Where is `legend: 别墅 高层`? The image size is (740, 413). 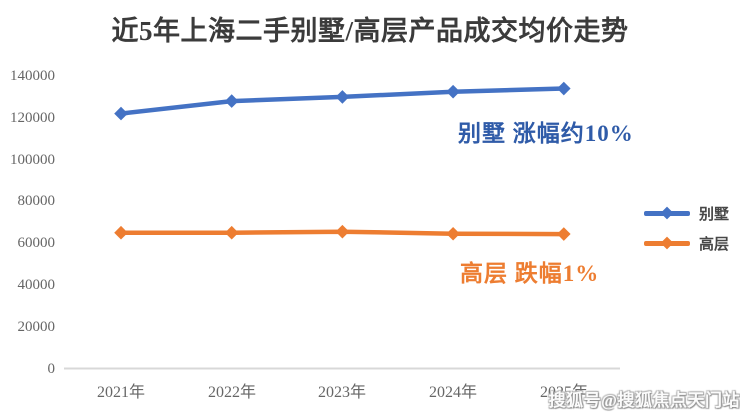
legend: 别墅 高层 is located at coordinates (686, 228).